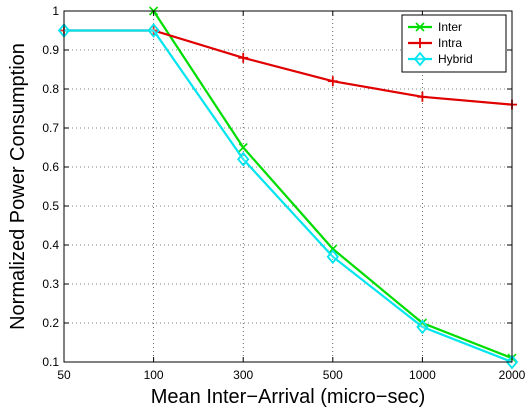  I want to click on legend-item-hybrid: Hybrid, so click(440, 59).